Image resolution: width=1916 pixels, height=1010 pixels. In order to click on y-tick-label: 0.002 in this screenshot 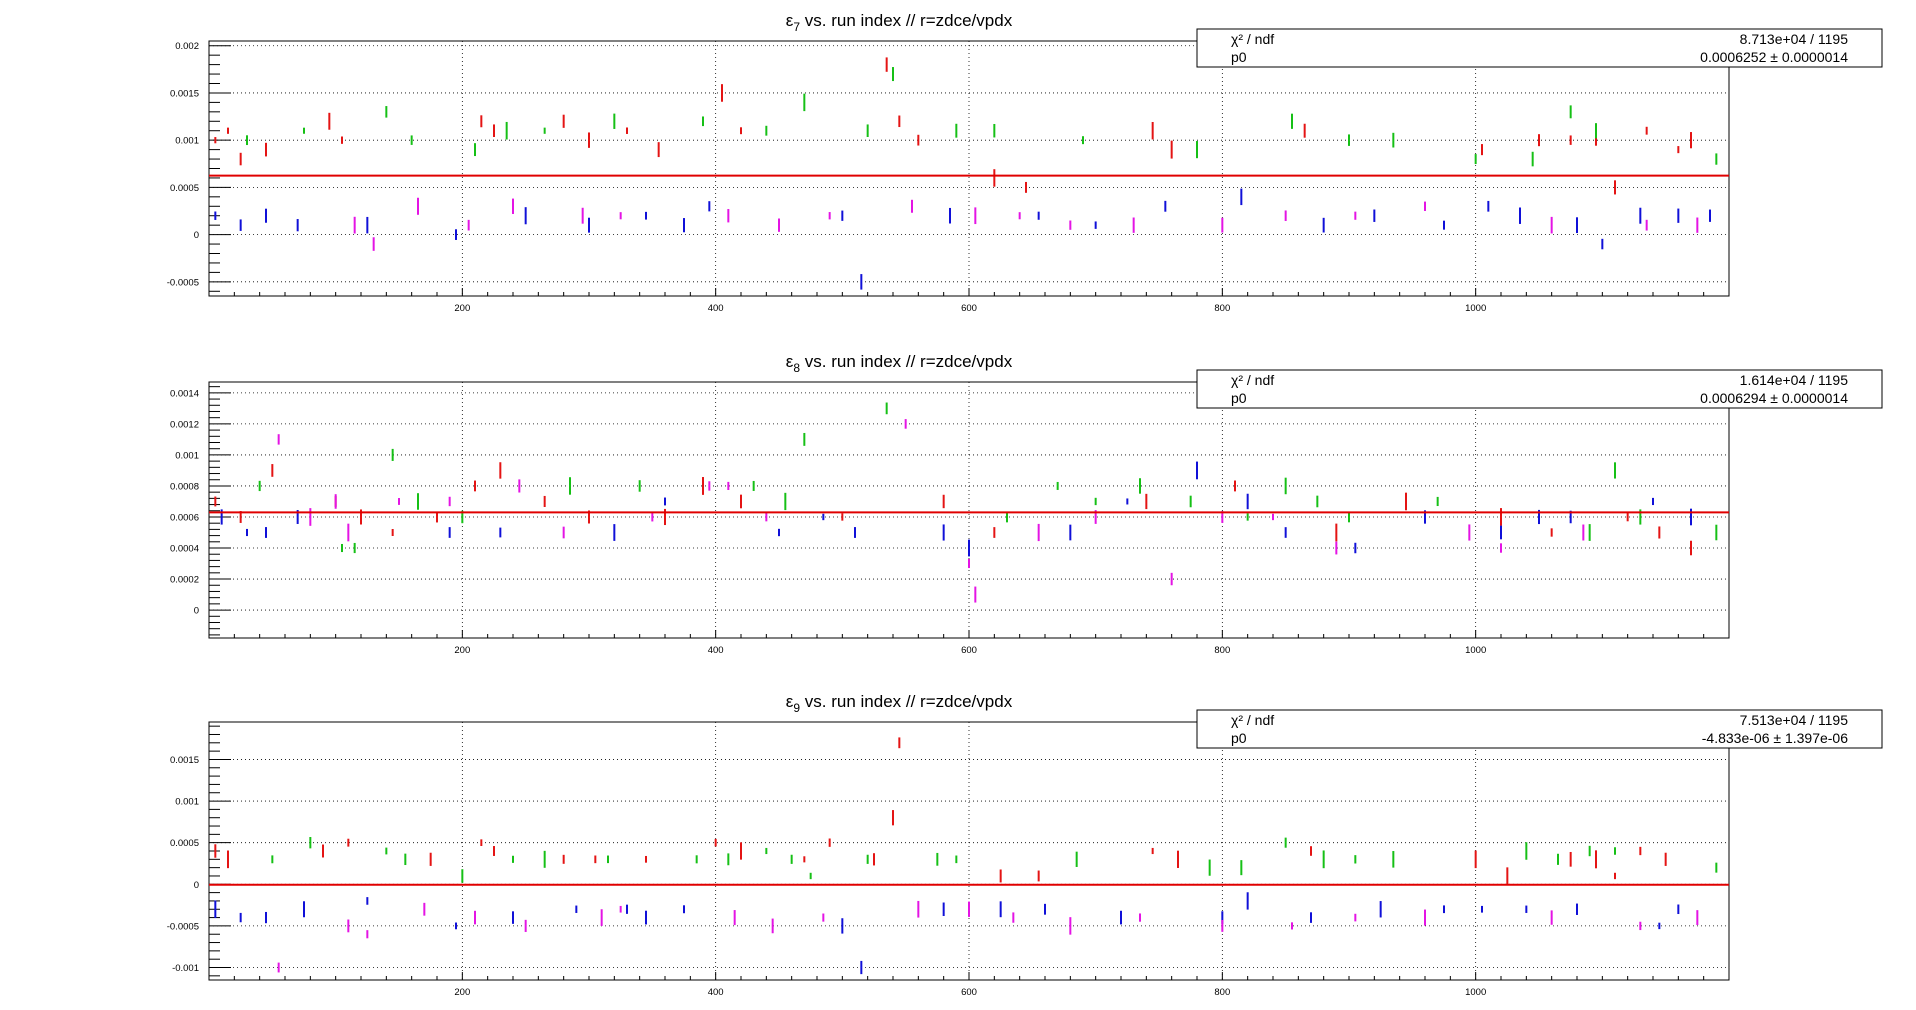, I will do `click(187, 46)`.